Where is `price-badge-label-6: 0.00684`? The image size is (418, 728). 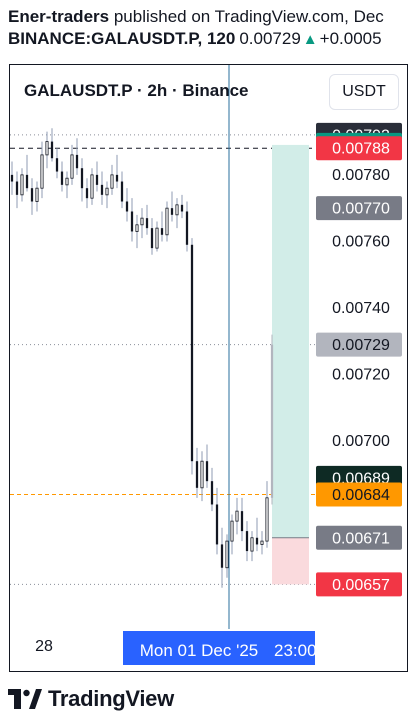 price-badge-label-6: 0.00684 is located at coordinates (361, 495).